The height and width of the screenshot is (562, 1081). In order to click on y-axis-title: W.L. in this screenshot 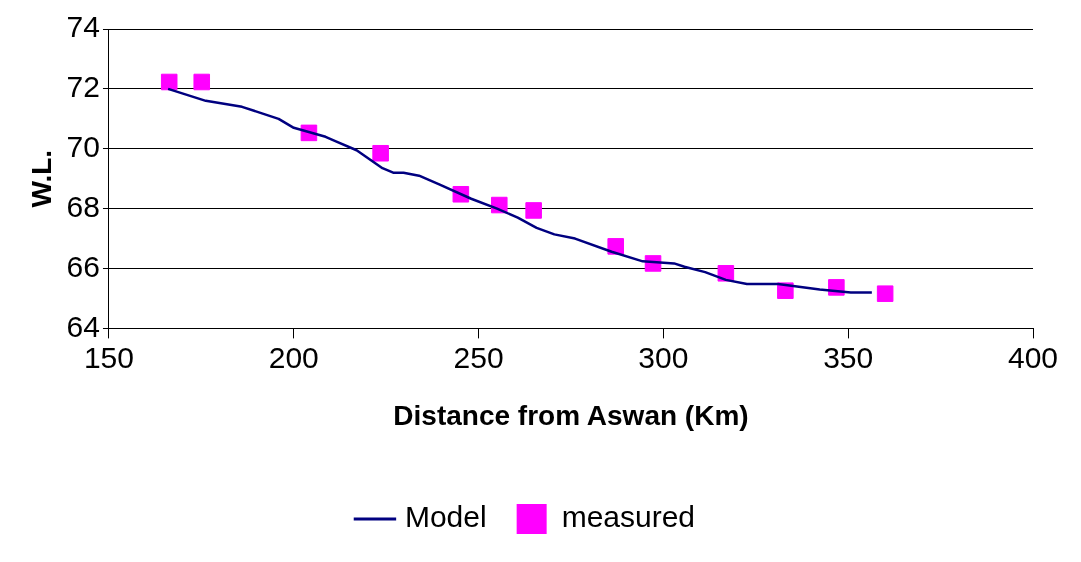, I will do `click(41, 178)`.